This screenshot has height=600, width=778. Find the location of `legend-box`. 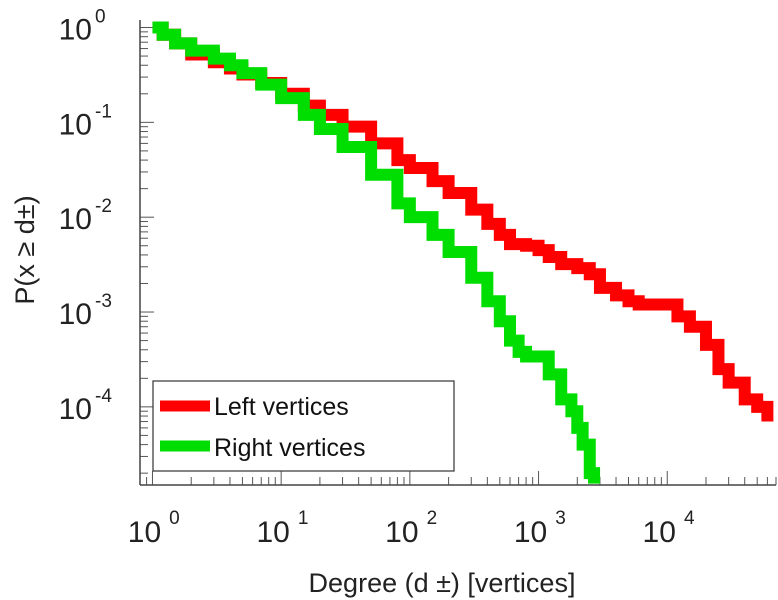

legend-box is located at coordinates (303, 426).